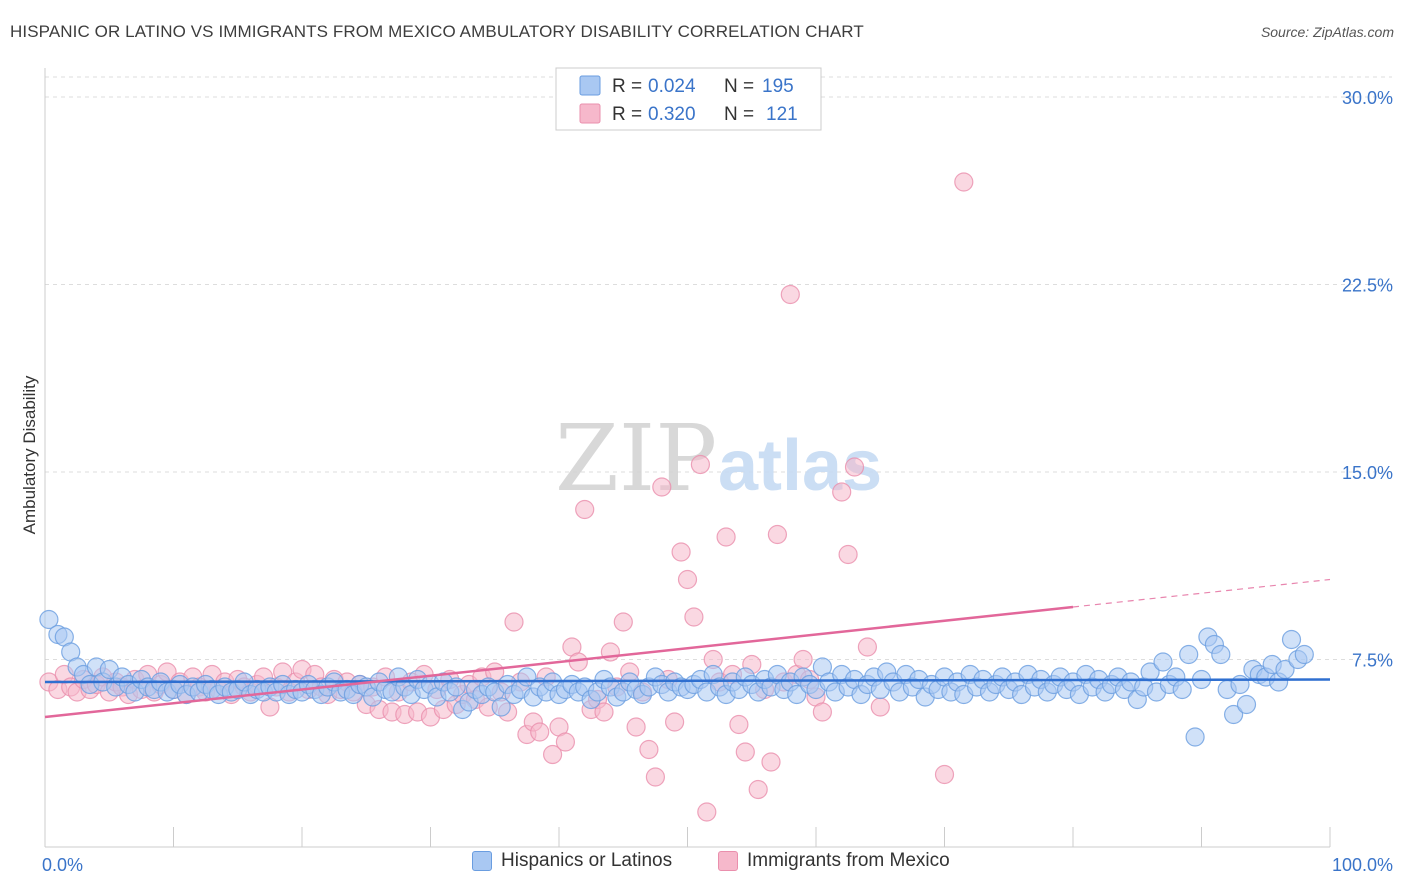 The height and width of the screenshot is (892, 1406). I want to click on legend-item-mexico: Immigrants from Mexico, so click(834, 861).